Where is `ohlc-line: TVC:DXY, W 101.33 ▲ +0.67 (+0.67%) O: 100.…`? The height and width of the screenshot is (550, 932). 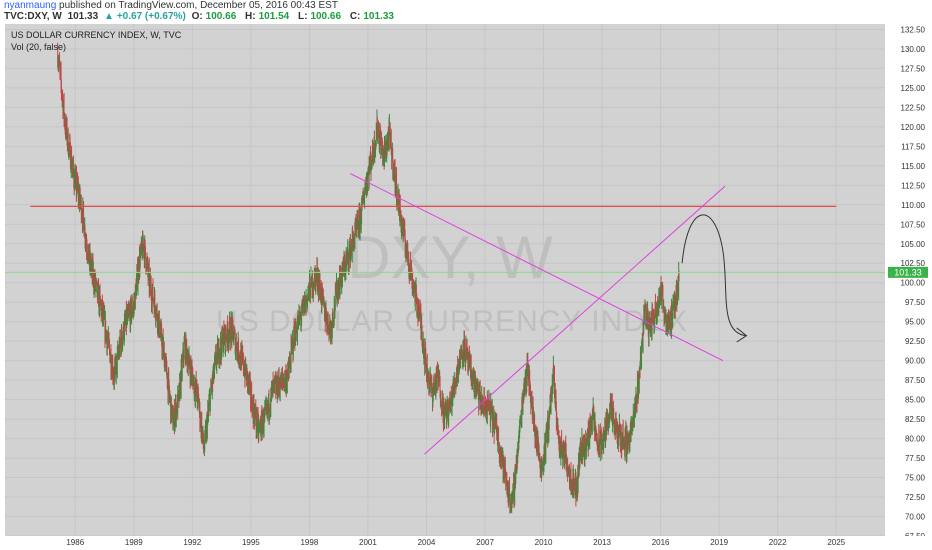 ohlc-line: TVC:DXY, W 101.33 ▲ +0.67 (+0.67%) O: 100.… is located at coordinates (202, 16).